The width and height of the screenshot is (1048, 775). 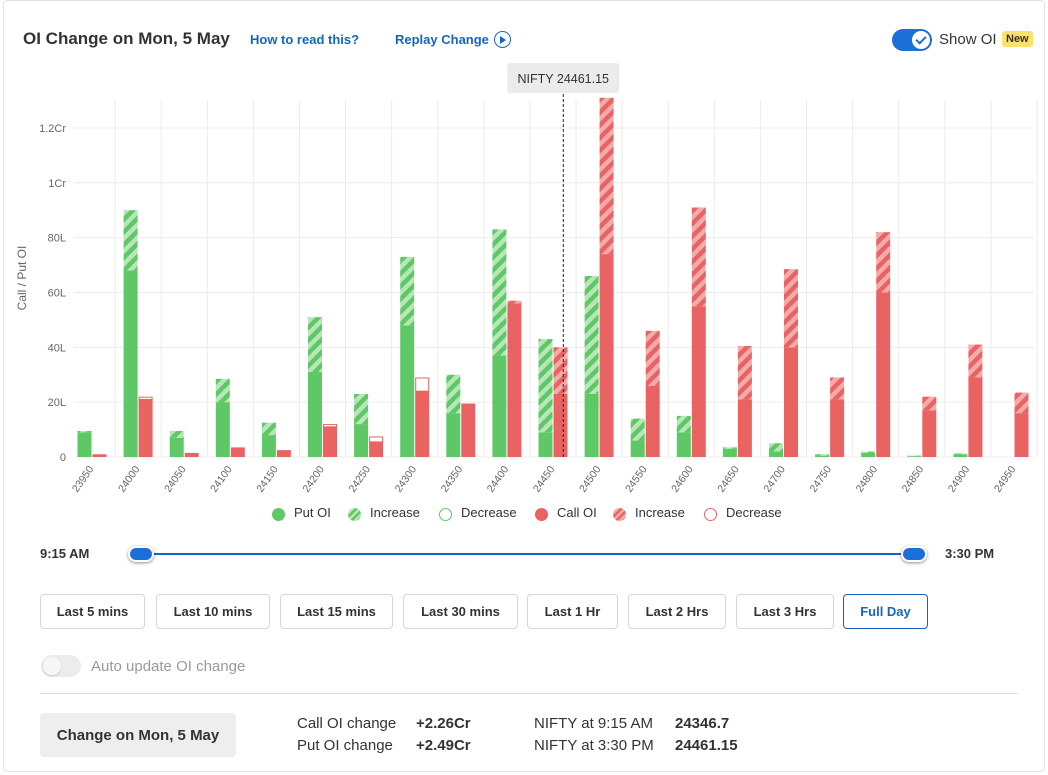 I want to click on legend-call-increase: Increase, so click(x=660, y=512).